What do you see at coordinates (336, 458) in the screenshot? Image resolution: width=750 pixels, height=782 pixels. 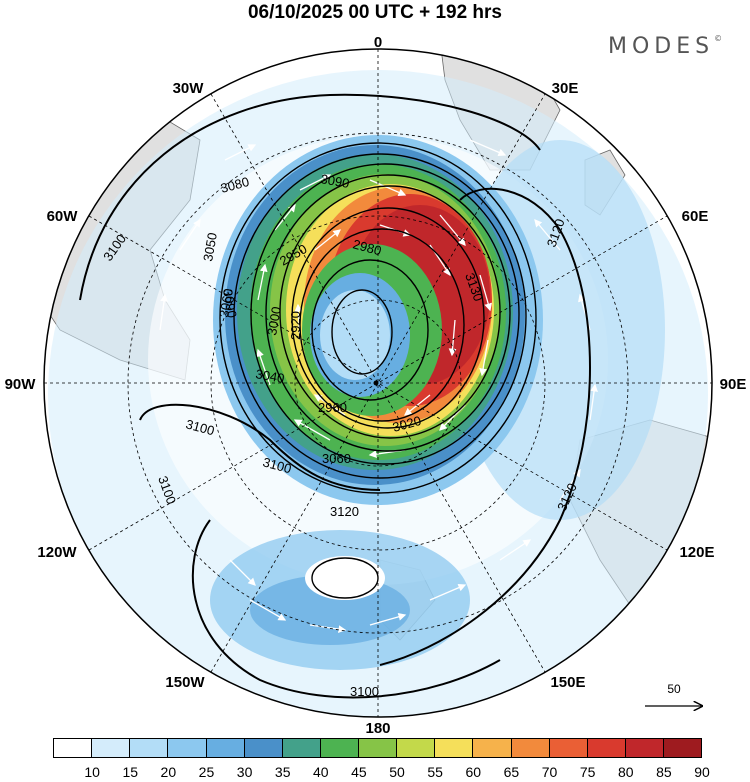 I see `contour-label: 3060` at bounding box center [336, 458].